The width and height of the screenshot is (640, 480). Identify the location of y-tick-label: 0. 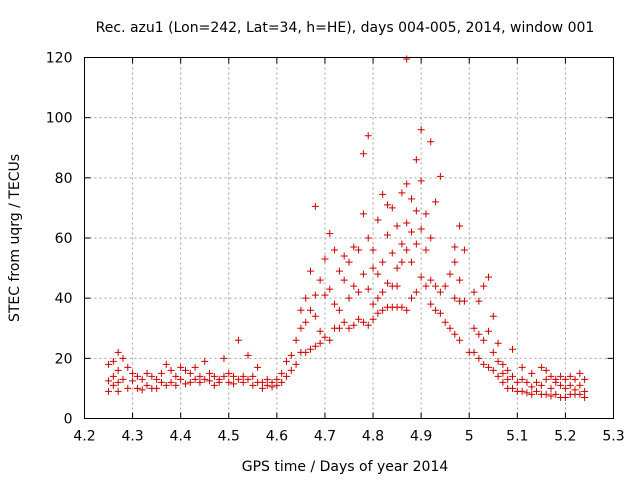
(68, 420).